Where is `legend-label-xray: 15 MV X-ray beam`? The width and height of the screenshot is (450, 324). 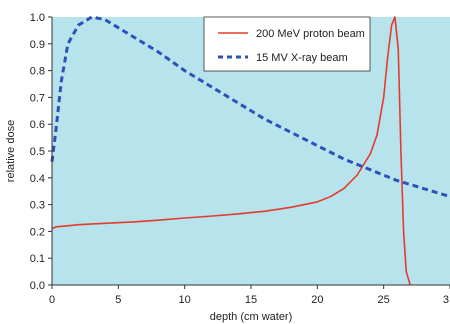
legend-label-xray: 15 MV X-ray beam is located at coordinates (302, 58).